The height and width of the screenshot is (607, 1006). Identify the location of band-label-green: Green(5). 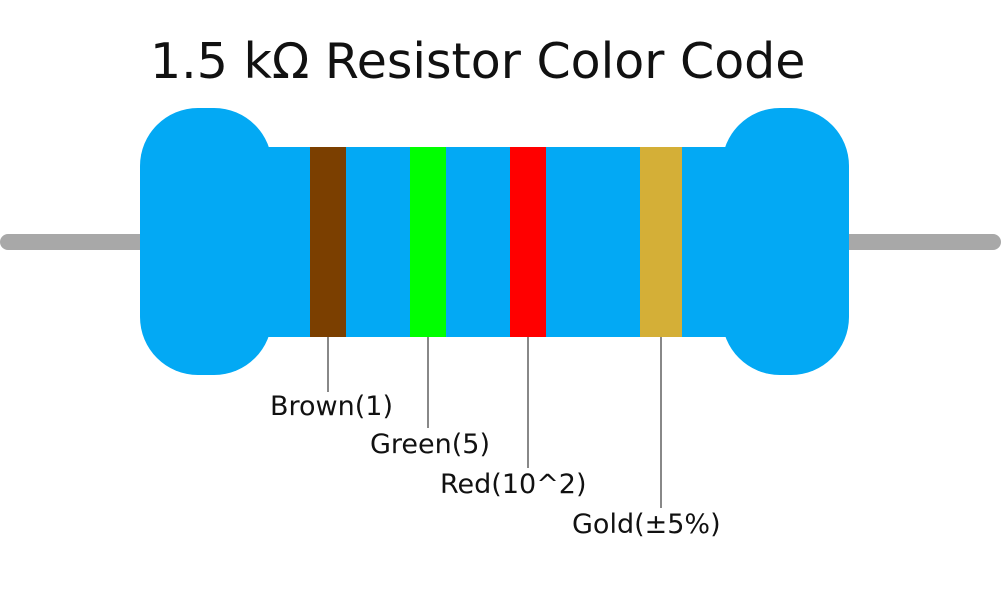
(430, 444).